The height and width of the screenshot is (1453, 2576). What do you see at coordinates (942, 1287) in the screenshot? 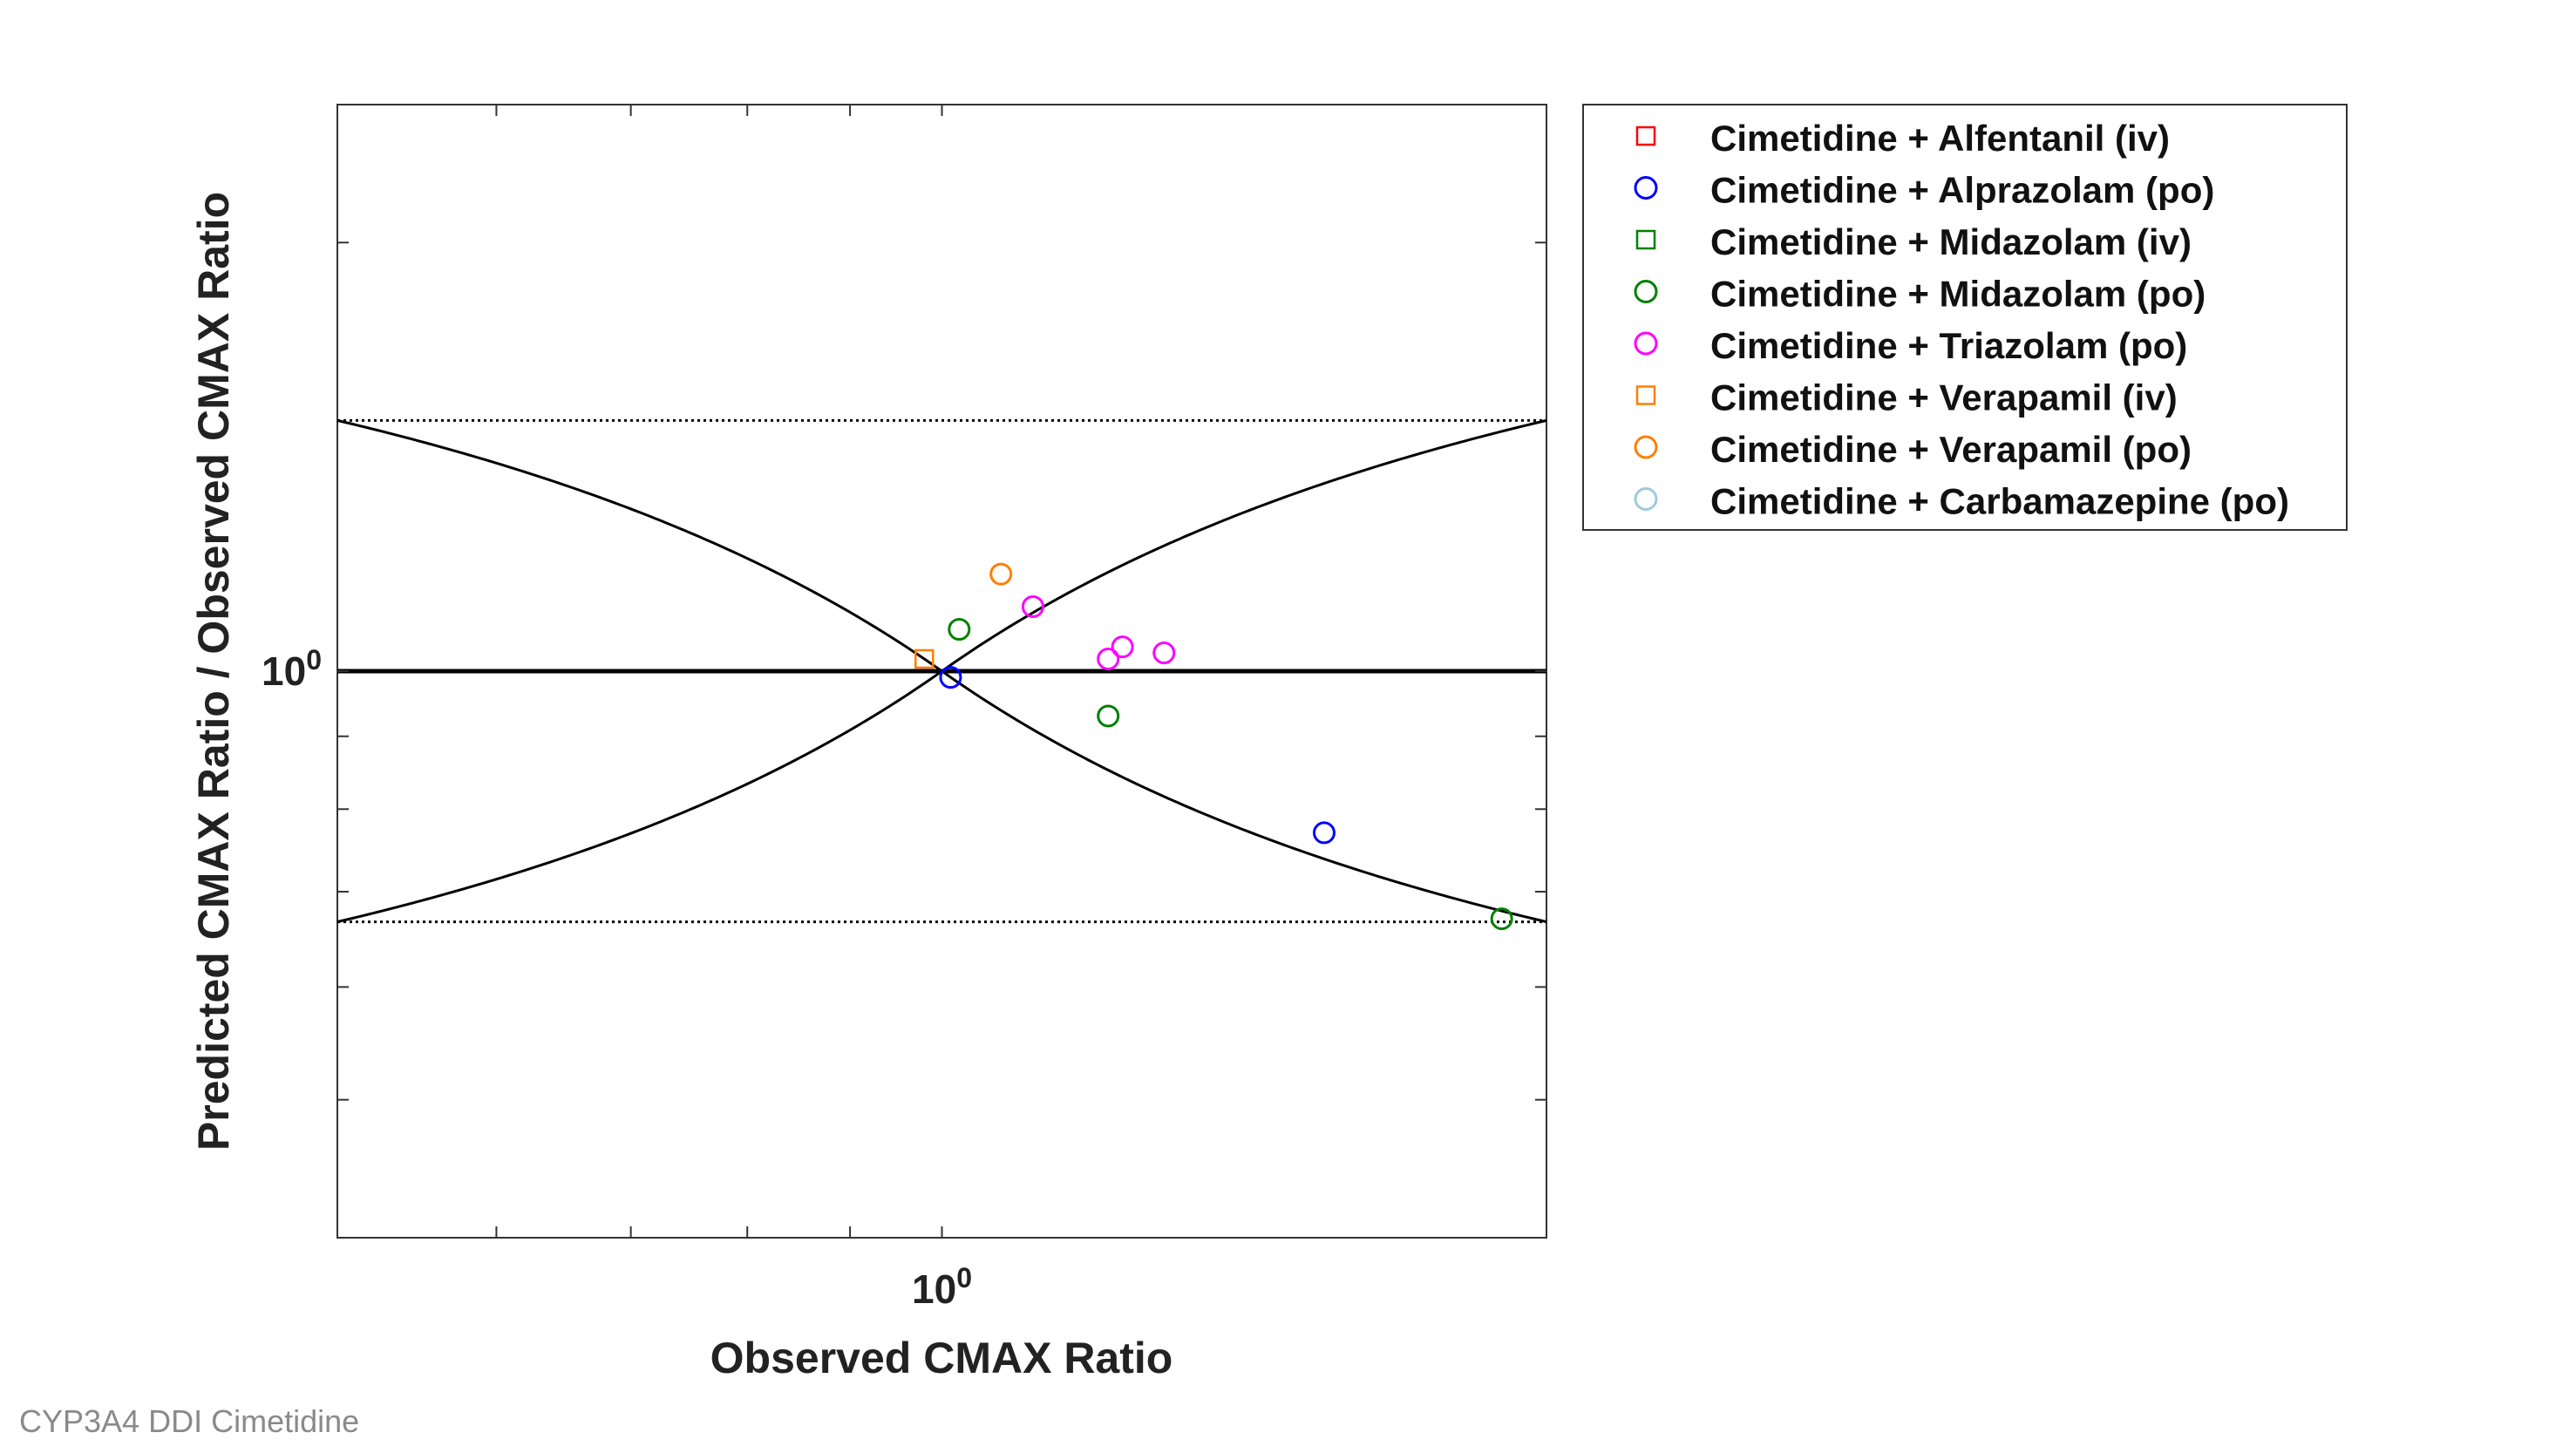
I see `x-tick-label: 100` at bounding box center [942, 1287].